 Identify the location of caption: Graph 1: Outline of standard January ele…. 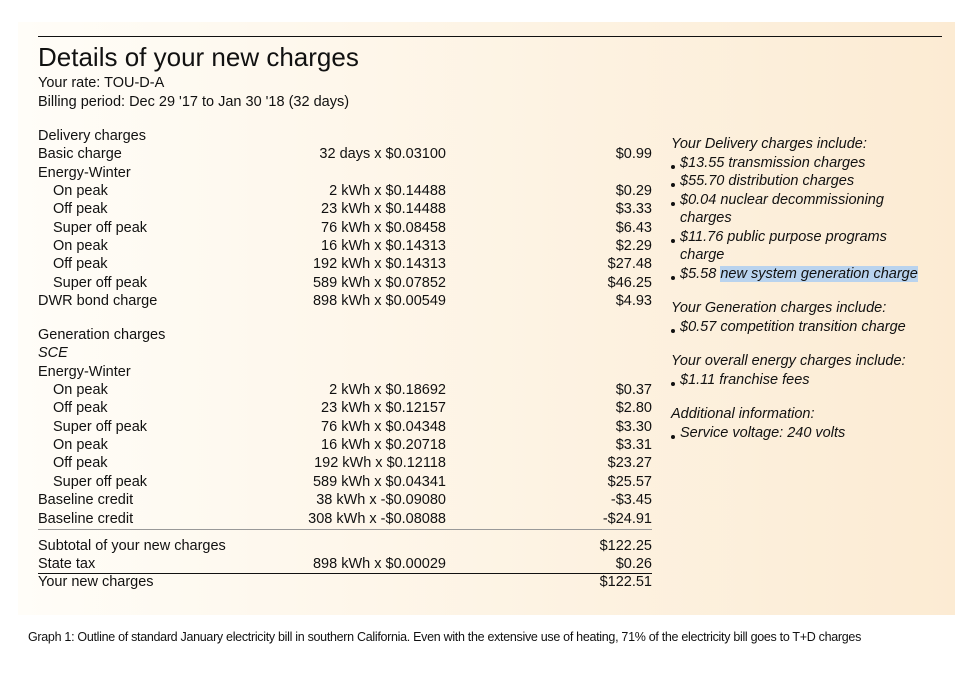
(445, 637).